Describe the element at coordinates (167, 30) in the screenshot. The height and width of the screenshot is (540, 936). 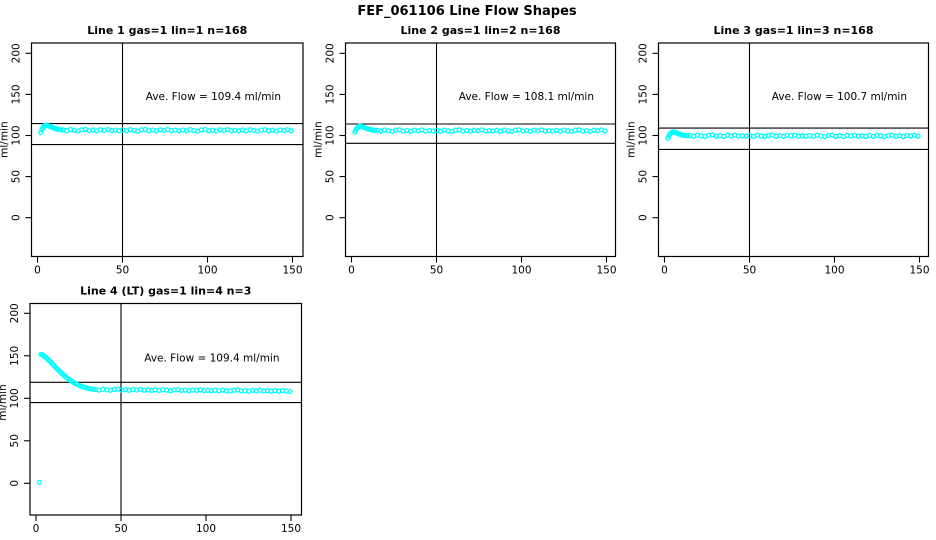
I see `panel-title: Line 1 gas=1 lin=1 n=168` at that location.